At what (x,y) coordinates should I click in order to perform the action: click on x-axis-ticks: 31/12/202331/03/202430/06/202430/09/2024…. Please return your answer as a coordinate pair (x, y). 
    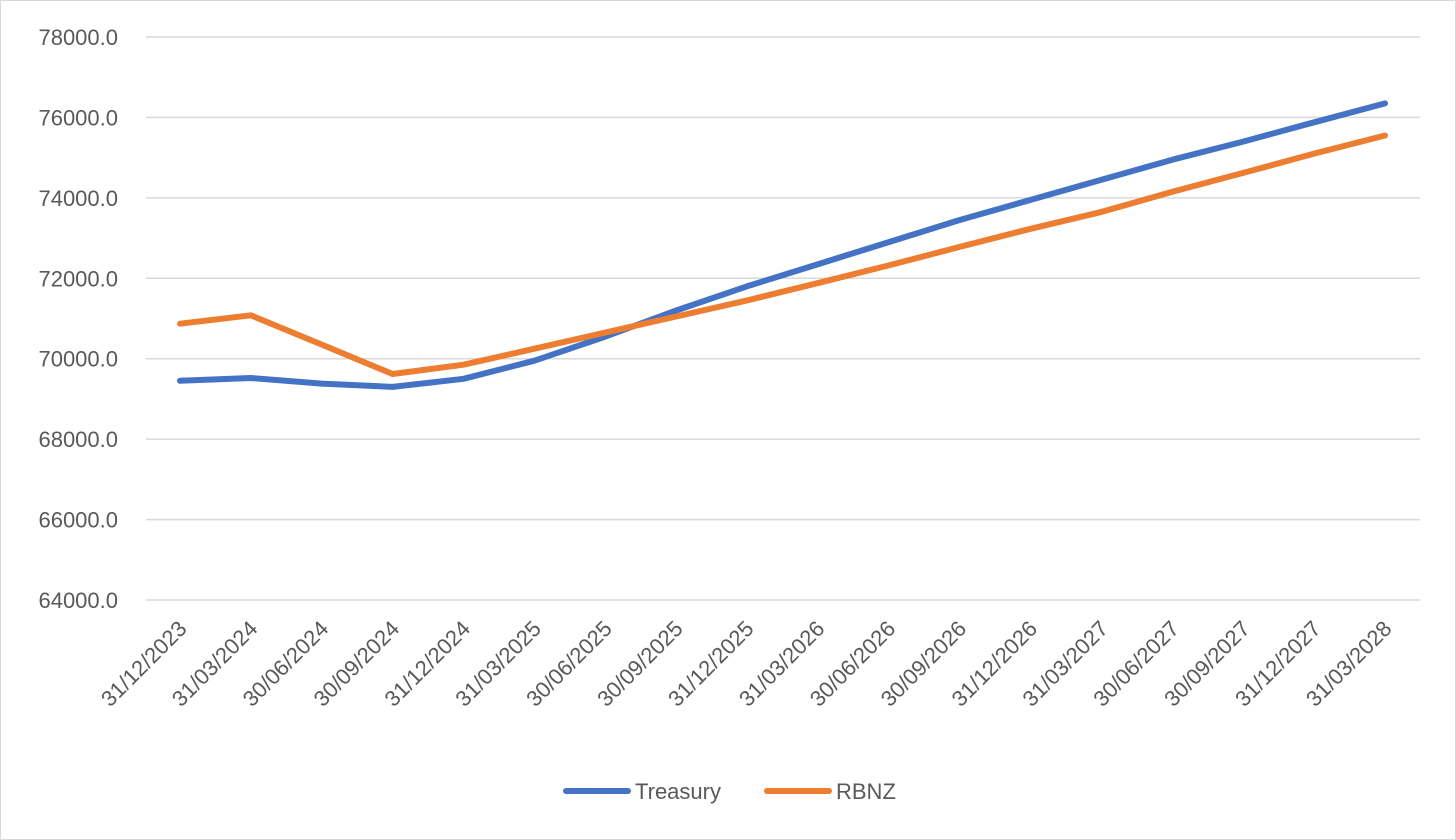
    Looking at the image, I should click on (746, 664).